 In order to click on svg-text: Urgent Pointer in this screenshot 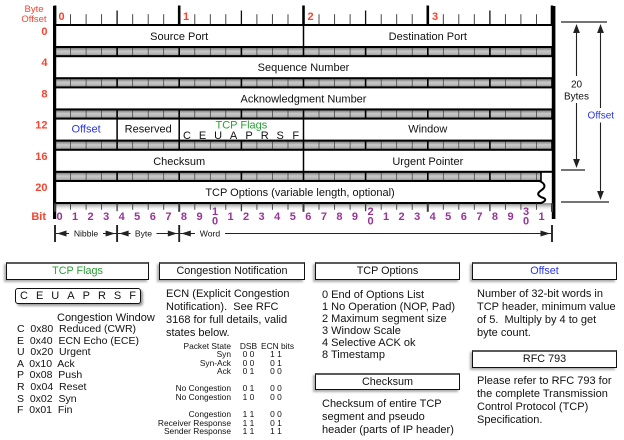, I will do `click(427, 162)`.